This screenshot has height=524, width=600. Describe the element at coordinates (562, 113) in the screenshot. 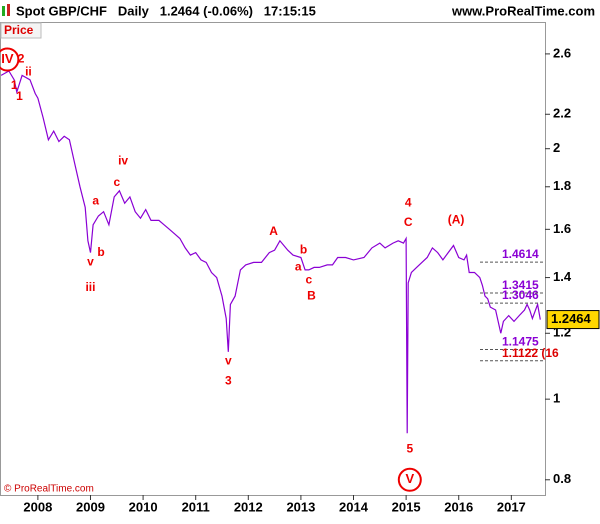

I see `y-tick-label: 2.2` at that location.